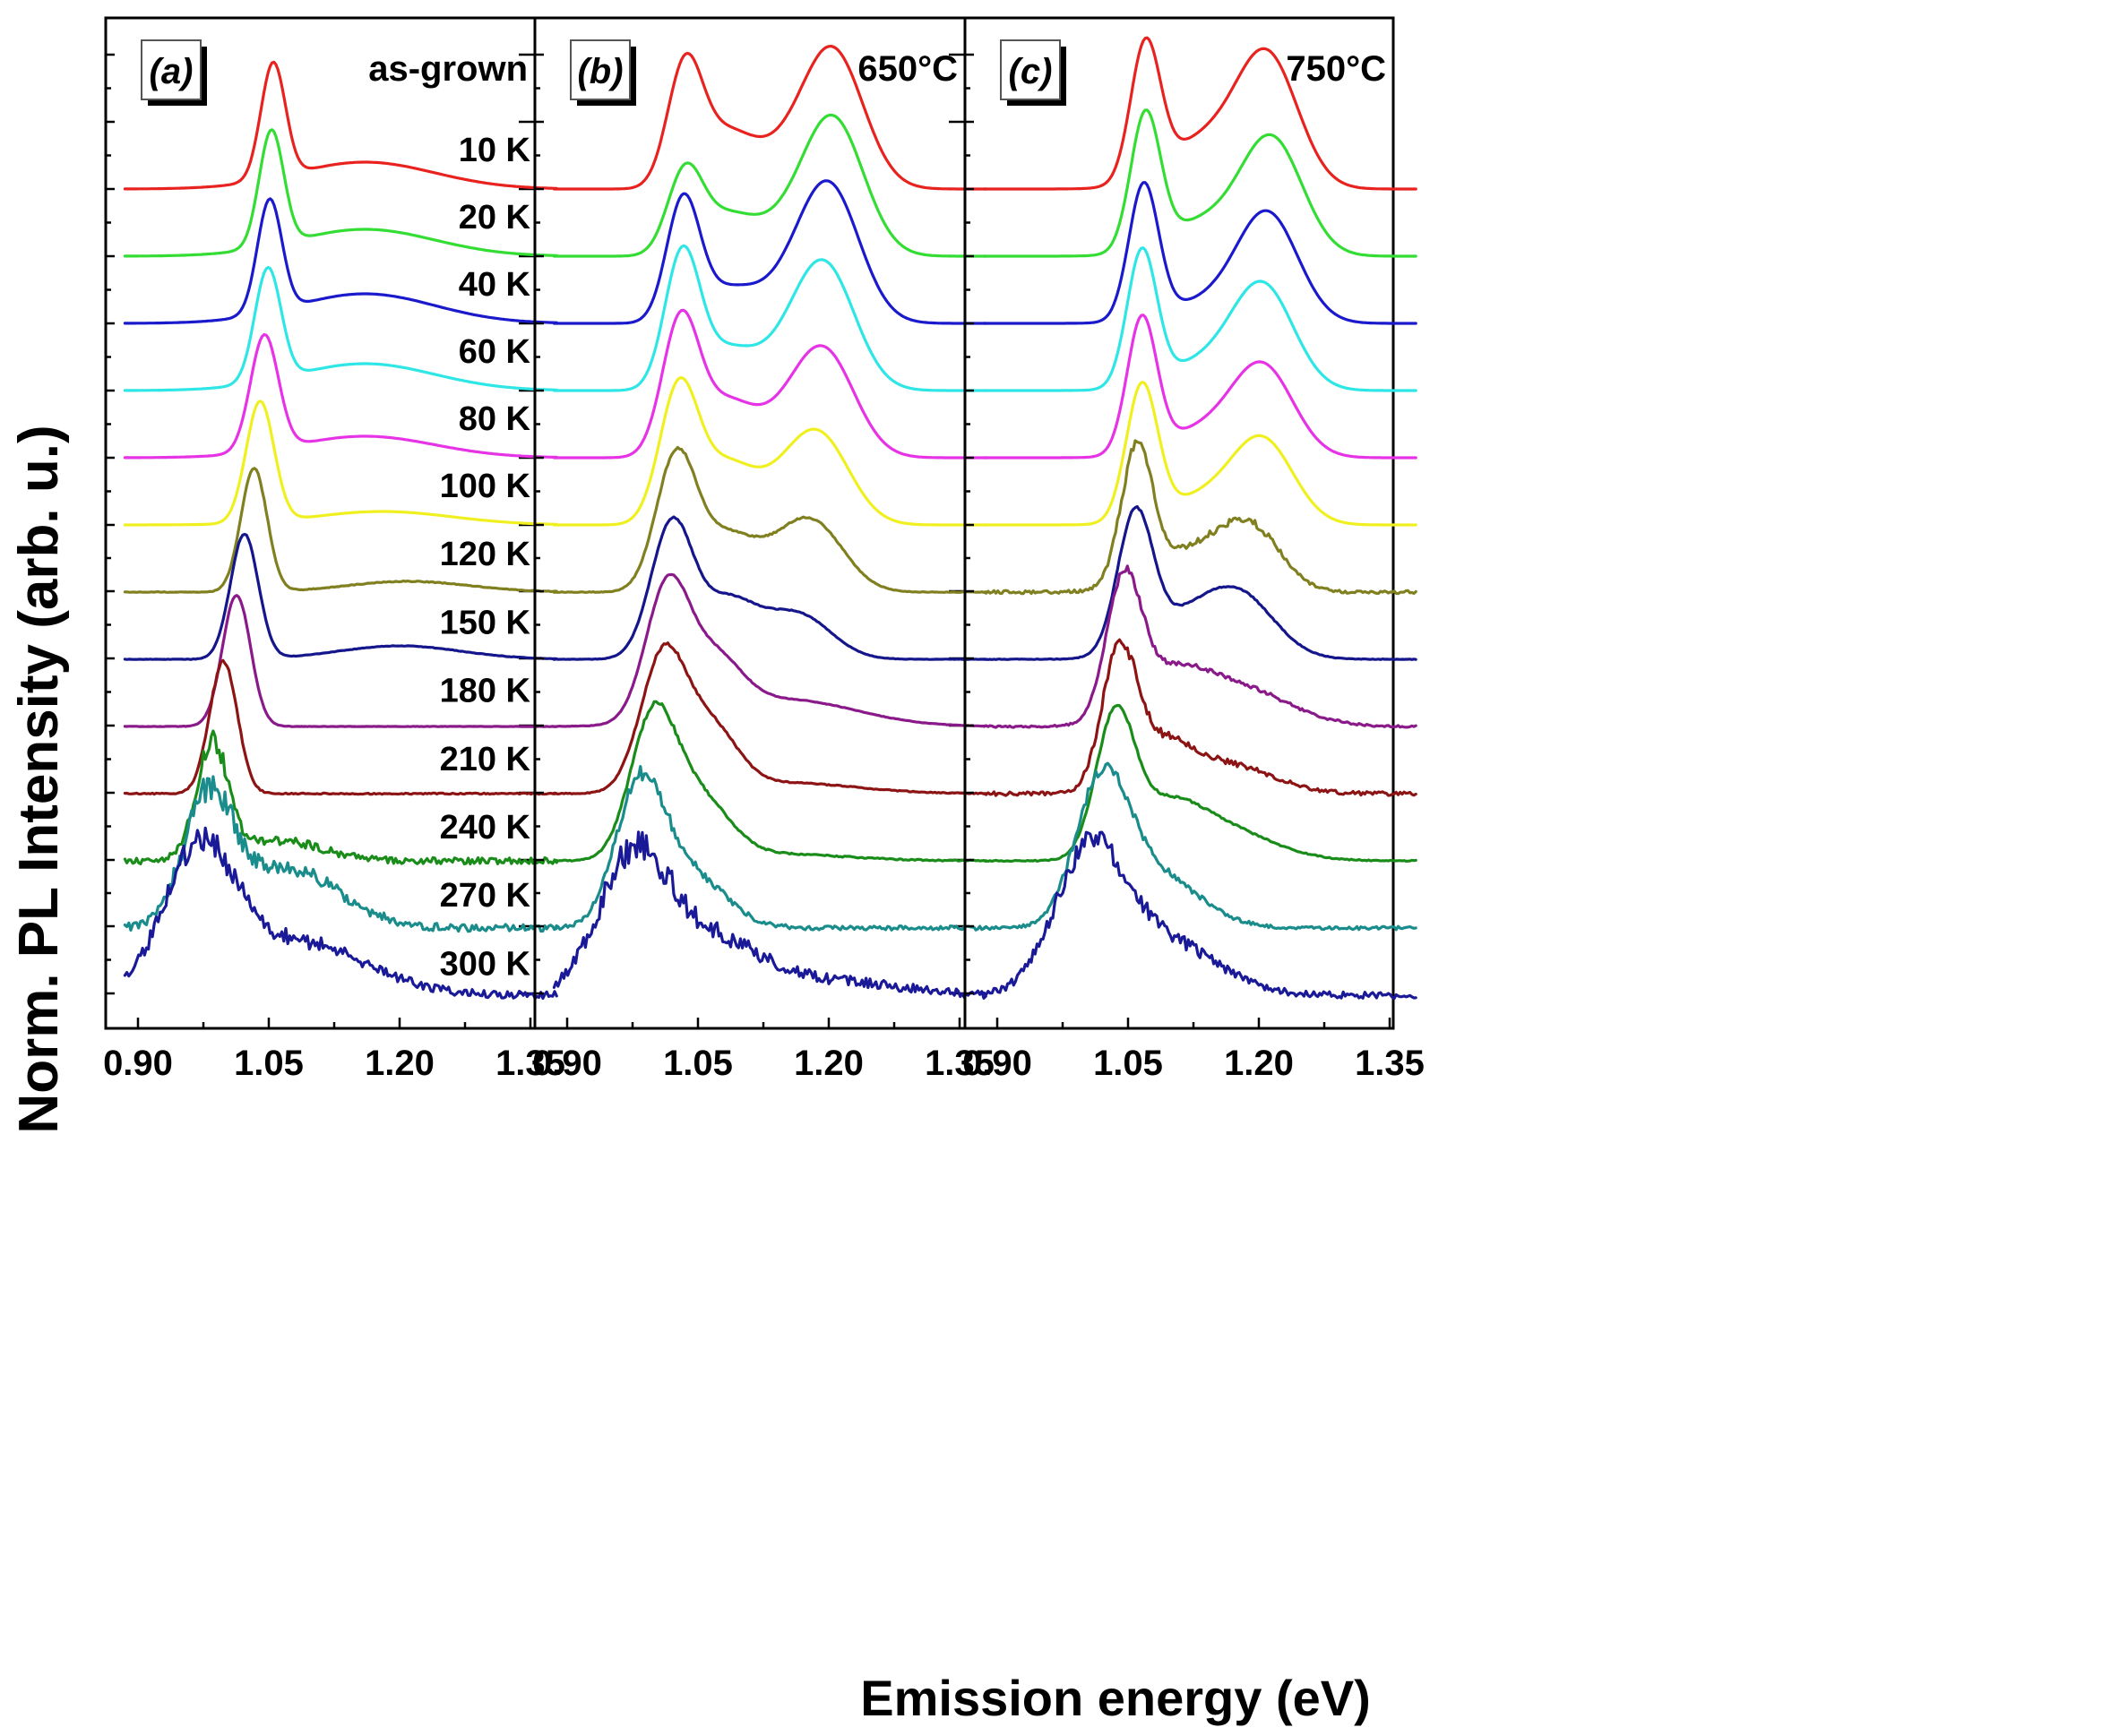 The image size is (2119, 1736). I want to click on temperature-label: 80 K, so click(495, 419).